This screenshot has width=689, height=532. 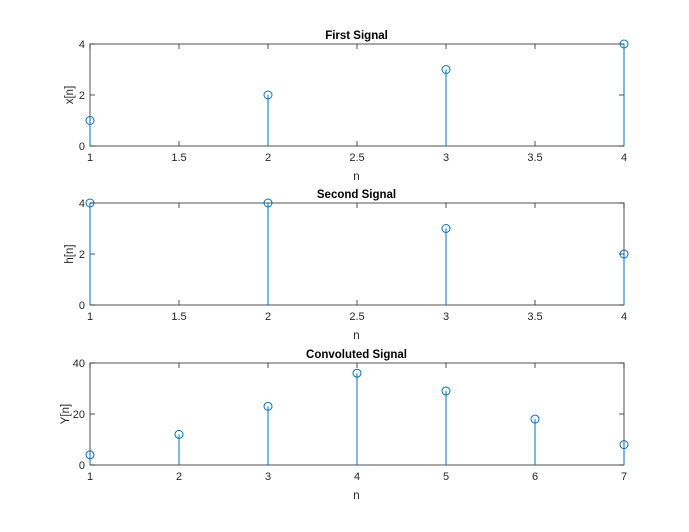 I want to click on y-axis-label: Y[n], so click(x=66, y=414).